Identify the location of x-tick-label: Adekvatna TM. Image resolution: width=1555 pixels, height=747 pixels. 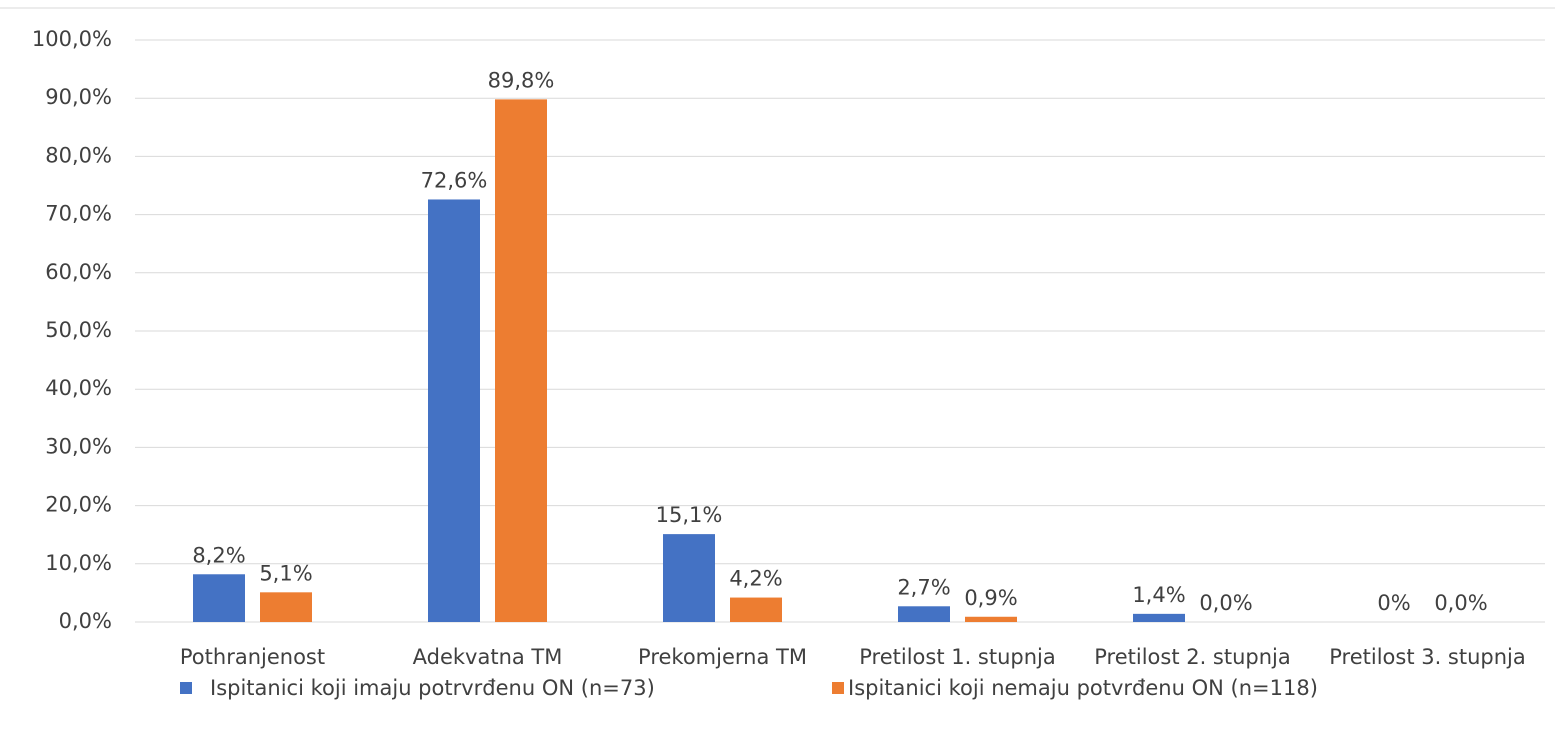
(488, 657).